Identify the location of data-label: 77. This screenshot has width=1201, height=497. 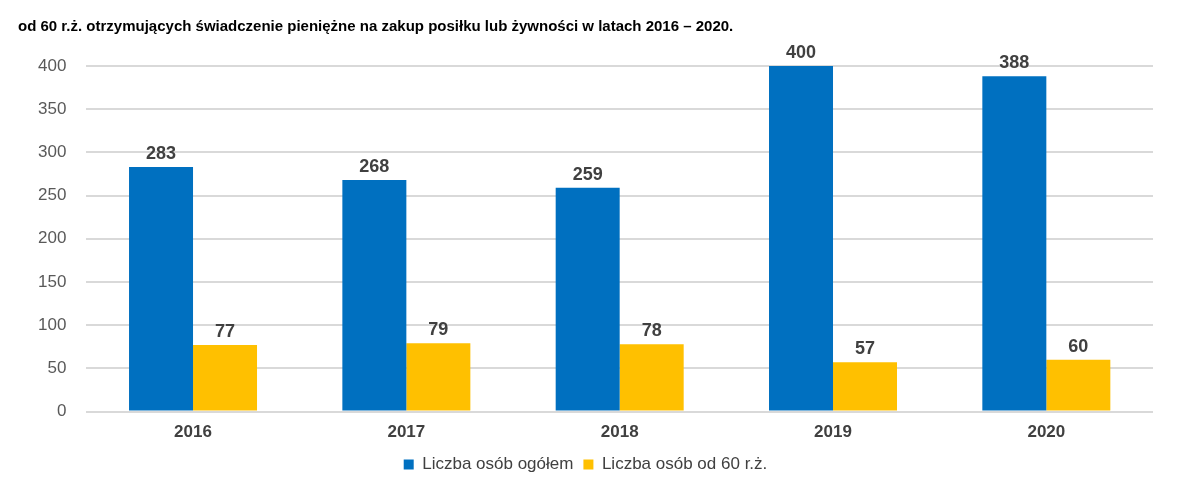
(225, 331).